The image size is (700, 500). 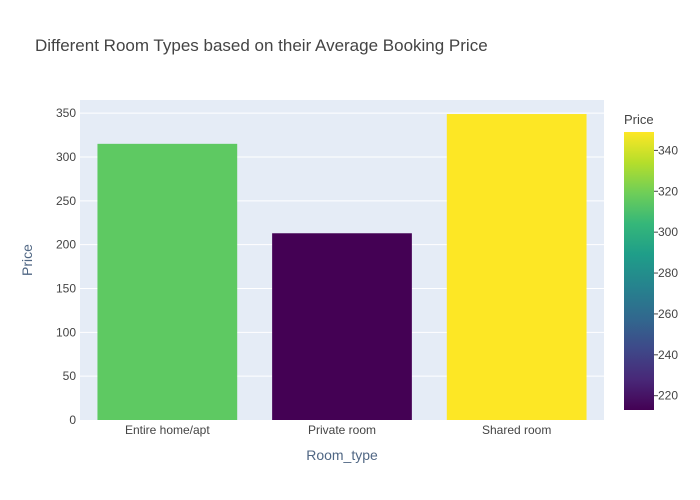 I want to click on x-tick-label: Private room, so click(x=342, y=430).